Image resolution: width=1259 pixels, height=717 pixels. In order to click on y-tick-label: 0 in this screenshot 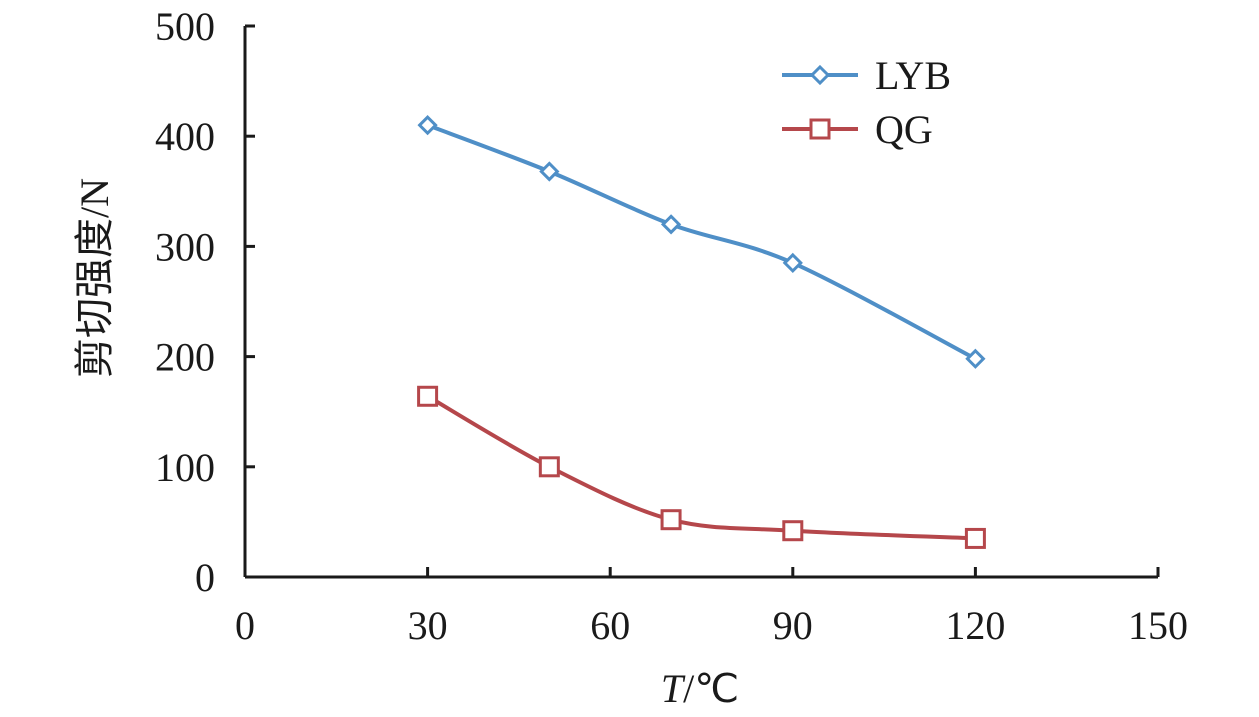, I will do `click(205, 577)`.